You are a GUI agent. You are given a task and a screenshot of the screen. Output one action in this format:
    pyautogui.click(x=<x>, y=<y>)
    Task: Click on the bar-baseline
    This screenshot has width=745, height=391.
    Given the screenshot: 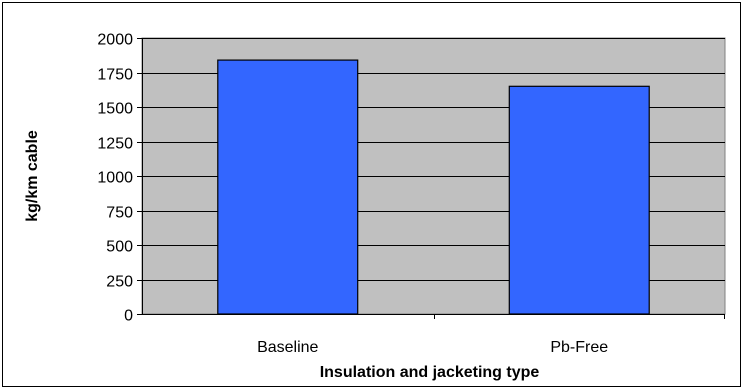 What is the action you would take?
    pyautogui.click(x=288, y=187)
    